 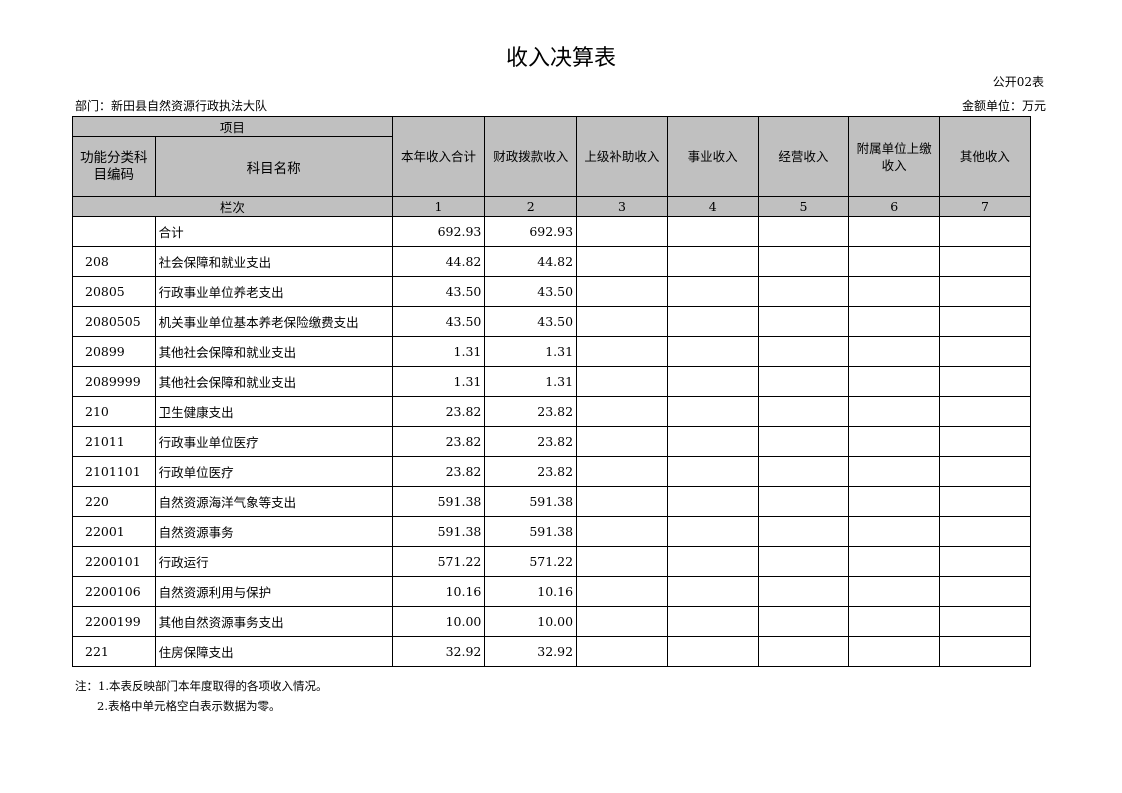 I want to click on table-row: 2200106 自然资源利用与保护 10.16 10.16, so click(x=597, y=591).